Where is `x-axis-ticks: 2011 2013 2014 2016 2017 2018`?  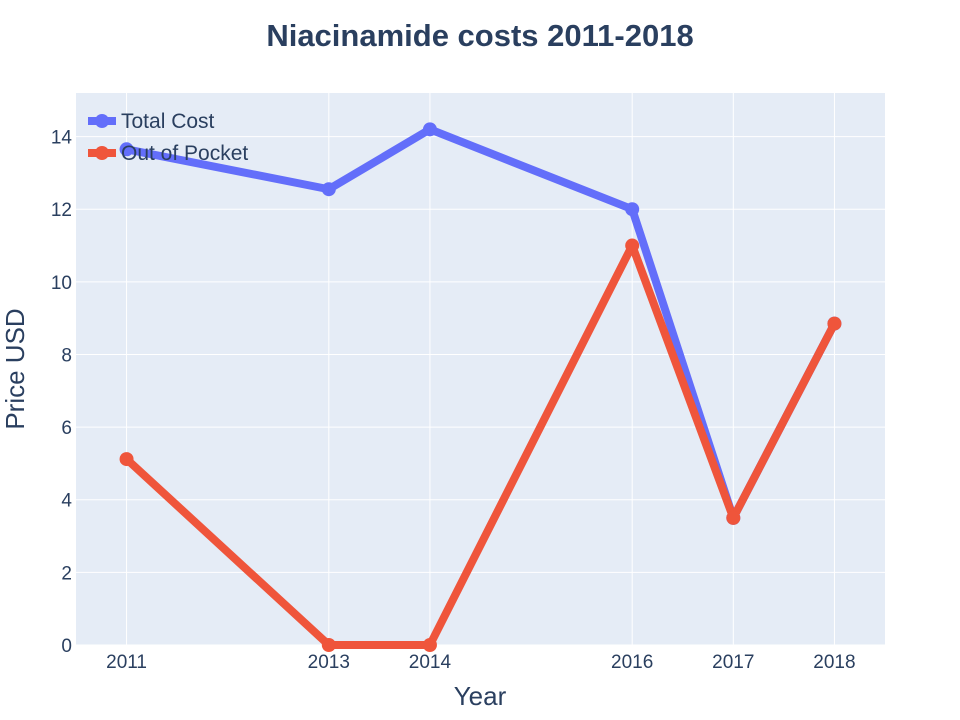 x-axis-ticks: 2011 2013 2014 2016 2017 2018 is located at coordinates (480, 662).